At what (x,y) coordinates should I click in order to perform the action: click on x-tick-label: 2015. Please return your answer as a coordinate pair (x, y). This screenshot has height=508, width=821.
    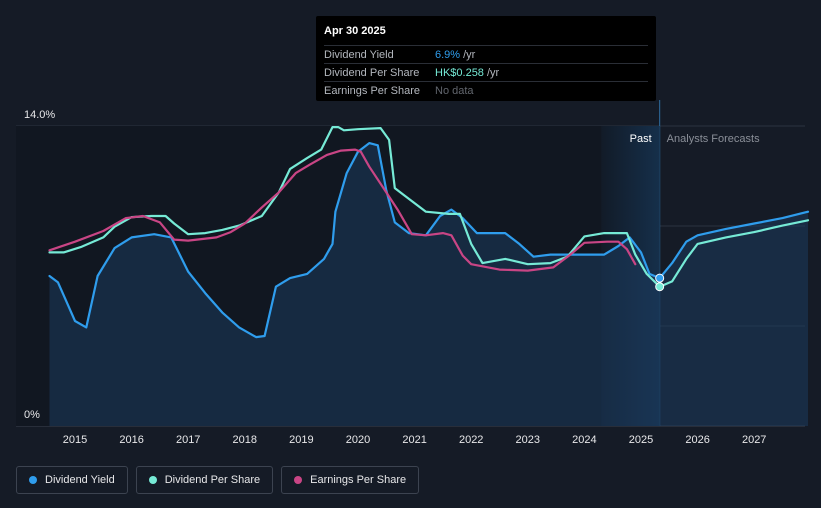
    Looking at the image, I should click on (75, 440).